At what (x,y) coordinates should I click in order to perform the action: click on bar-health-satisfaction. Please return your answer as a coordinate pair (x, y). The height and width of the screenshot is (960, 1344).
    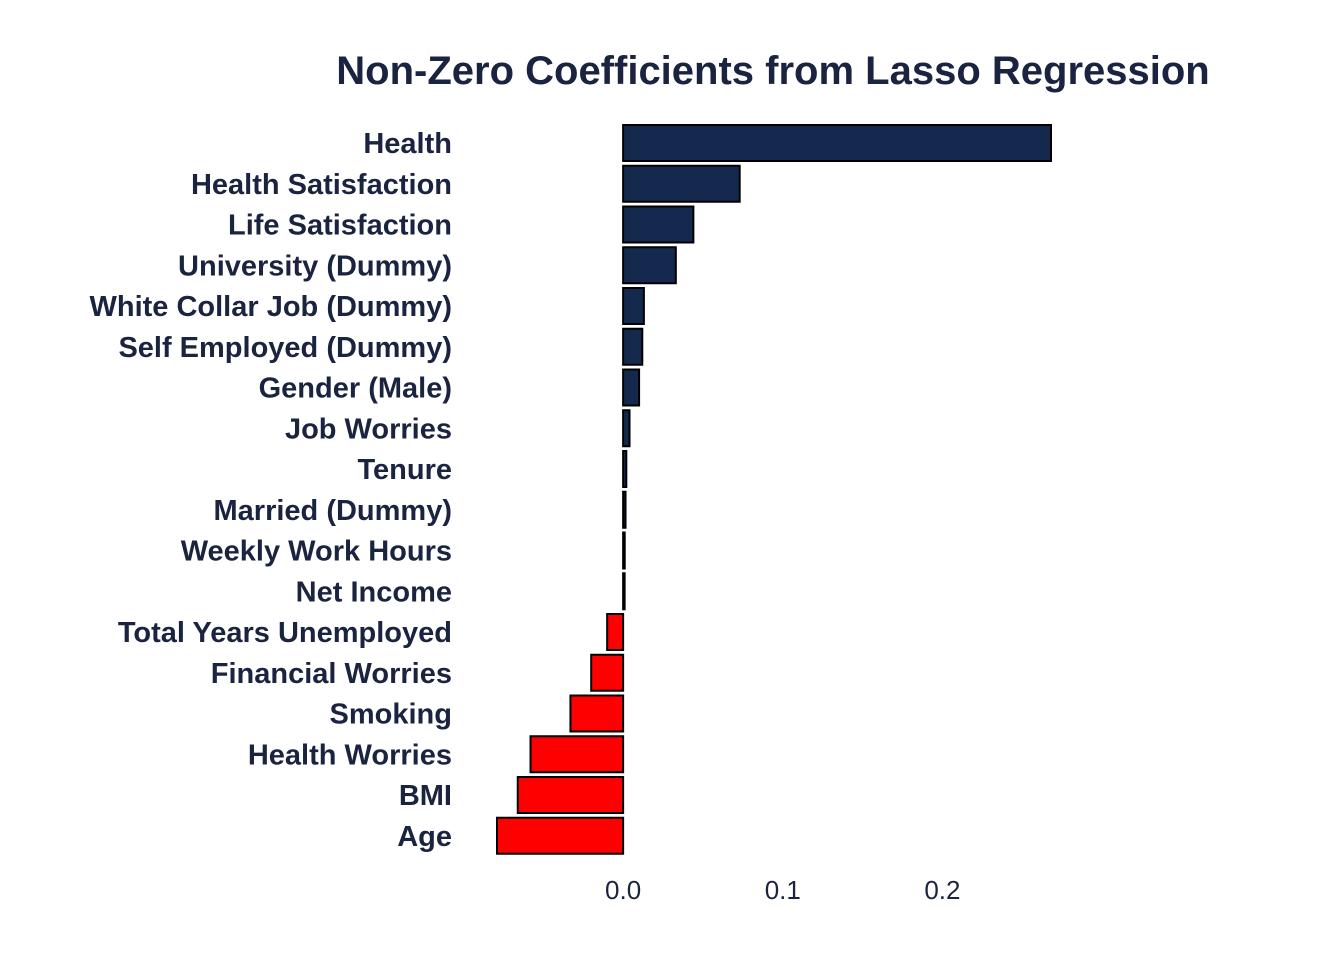
    Looking at the image, I should click on (681, 183).